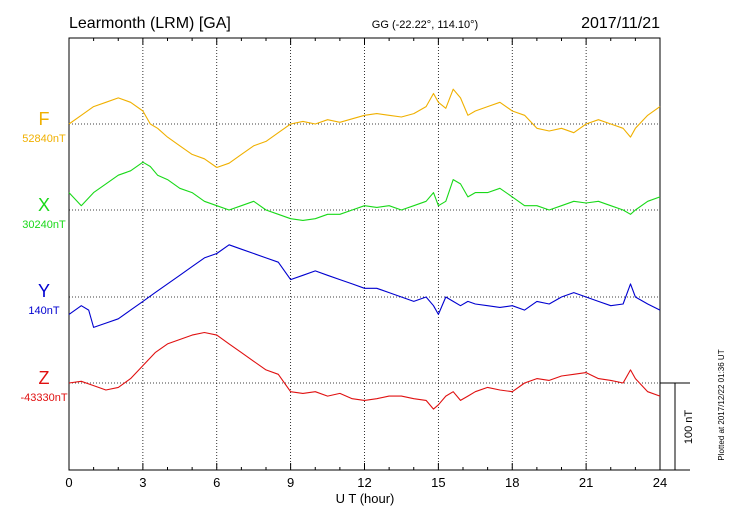  I want to click on x-tick-label: 18, so click(512, 482).